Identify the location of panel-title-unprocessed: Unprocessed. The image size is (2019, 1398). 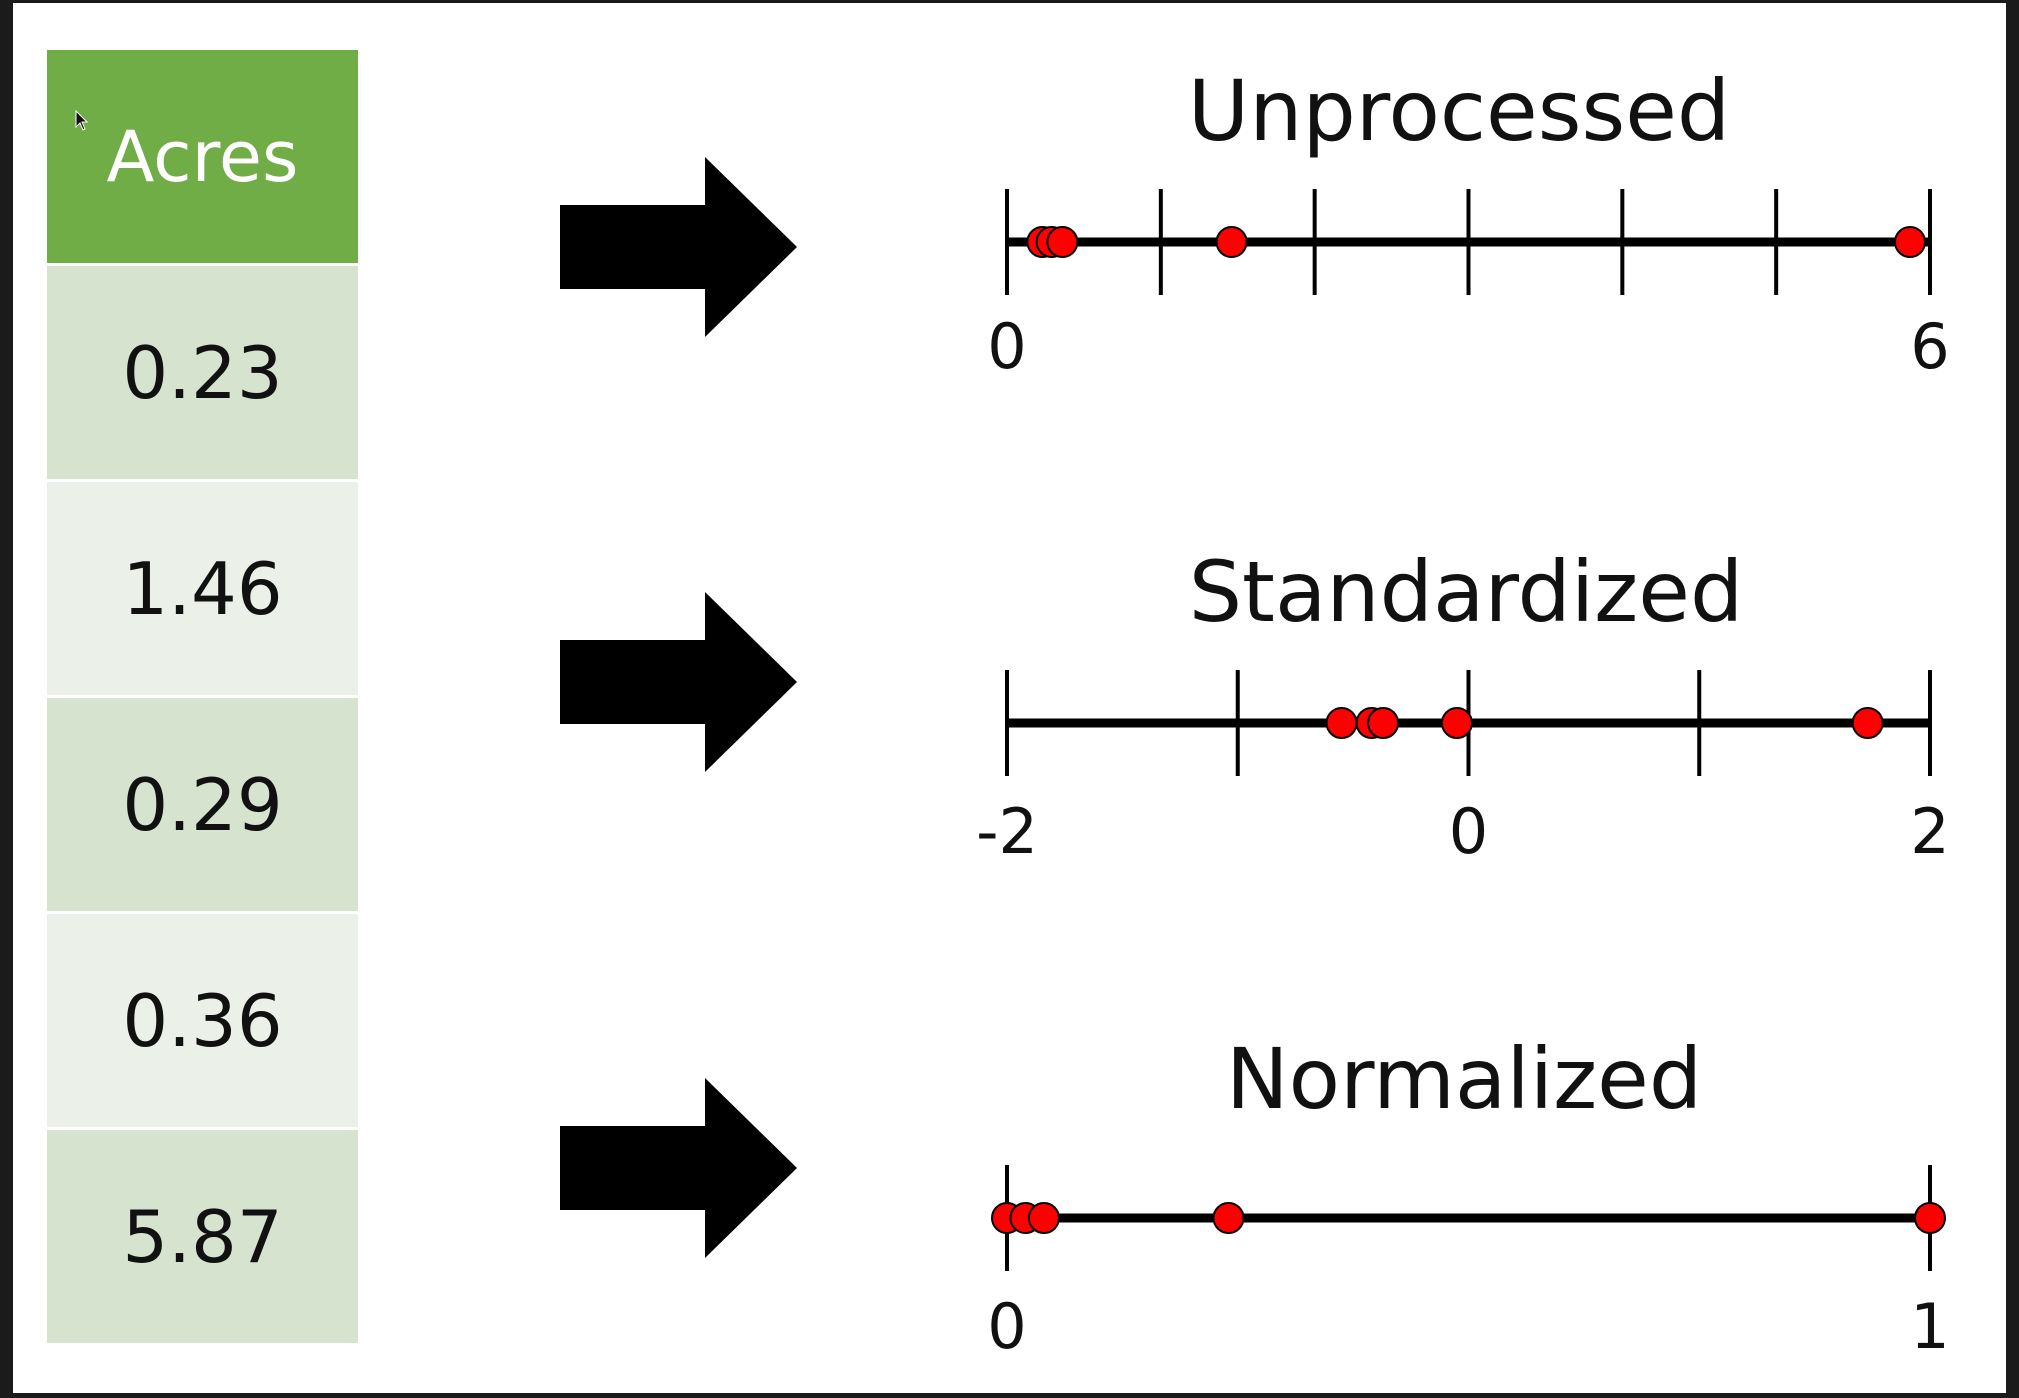
(1459, 111).